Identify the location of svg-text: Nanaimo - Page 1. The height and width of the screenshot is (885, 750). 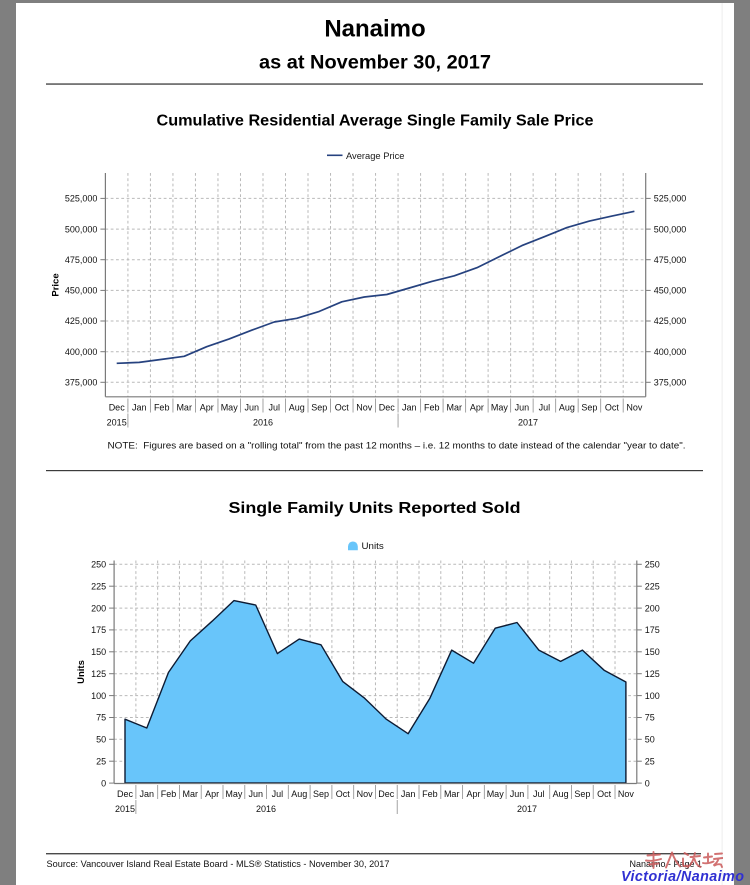
(666, 864).